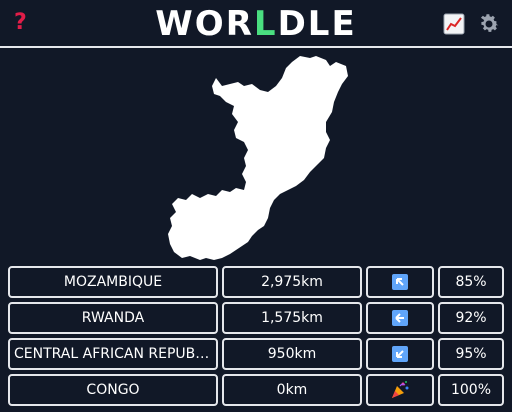 The image size is (512, 412). Describe the element at coordinates (471, 318) in the screenshot. I see `guess-proximity: 92%` at that location.